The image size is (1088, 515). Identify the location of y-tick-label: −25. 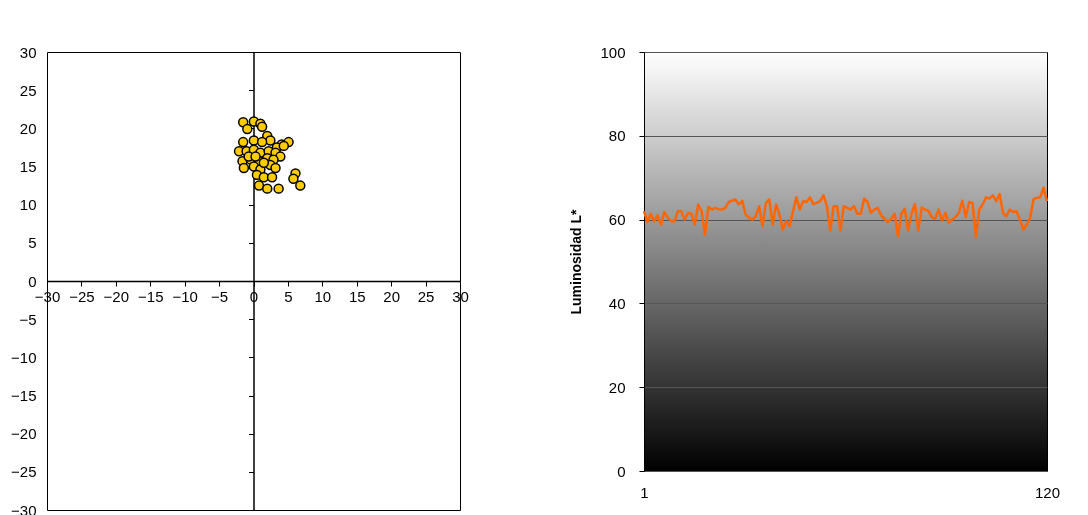
(24, 472).